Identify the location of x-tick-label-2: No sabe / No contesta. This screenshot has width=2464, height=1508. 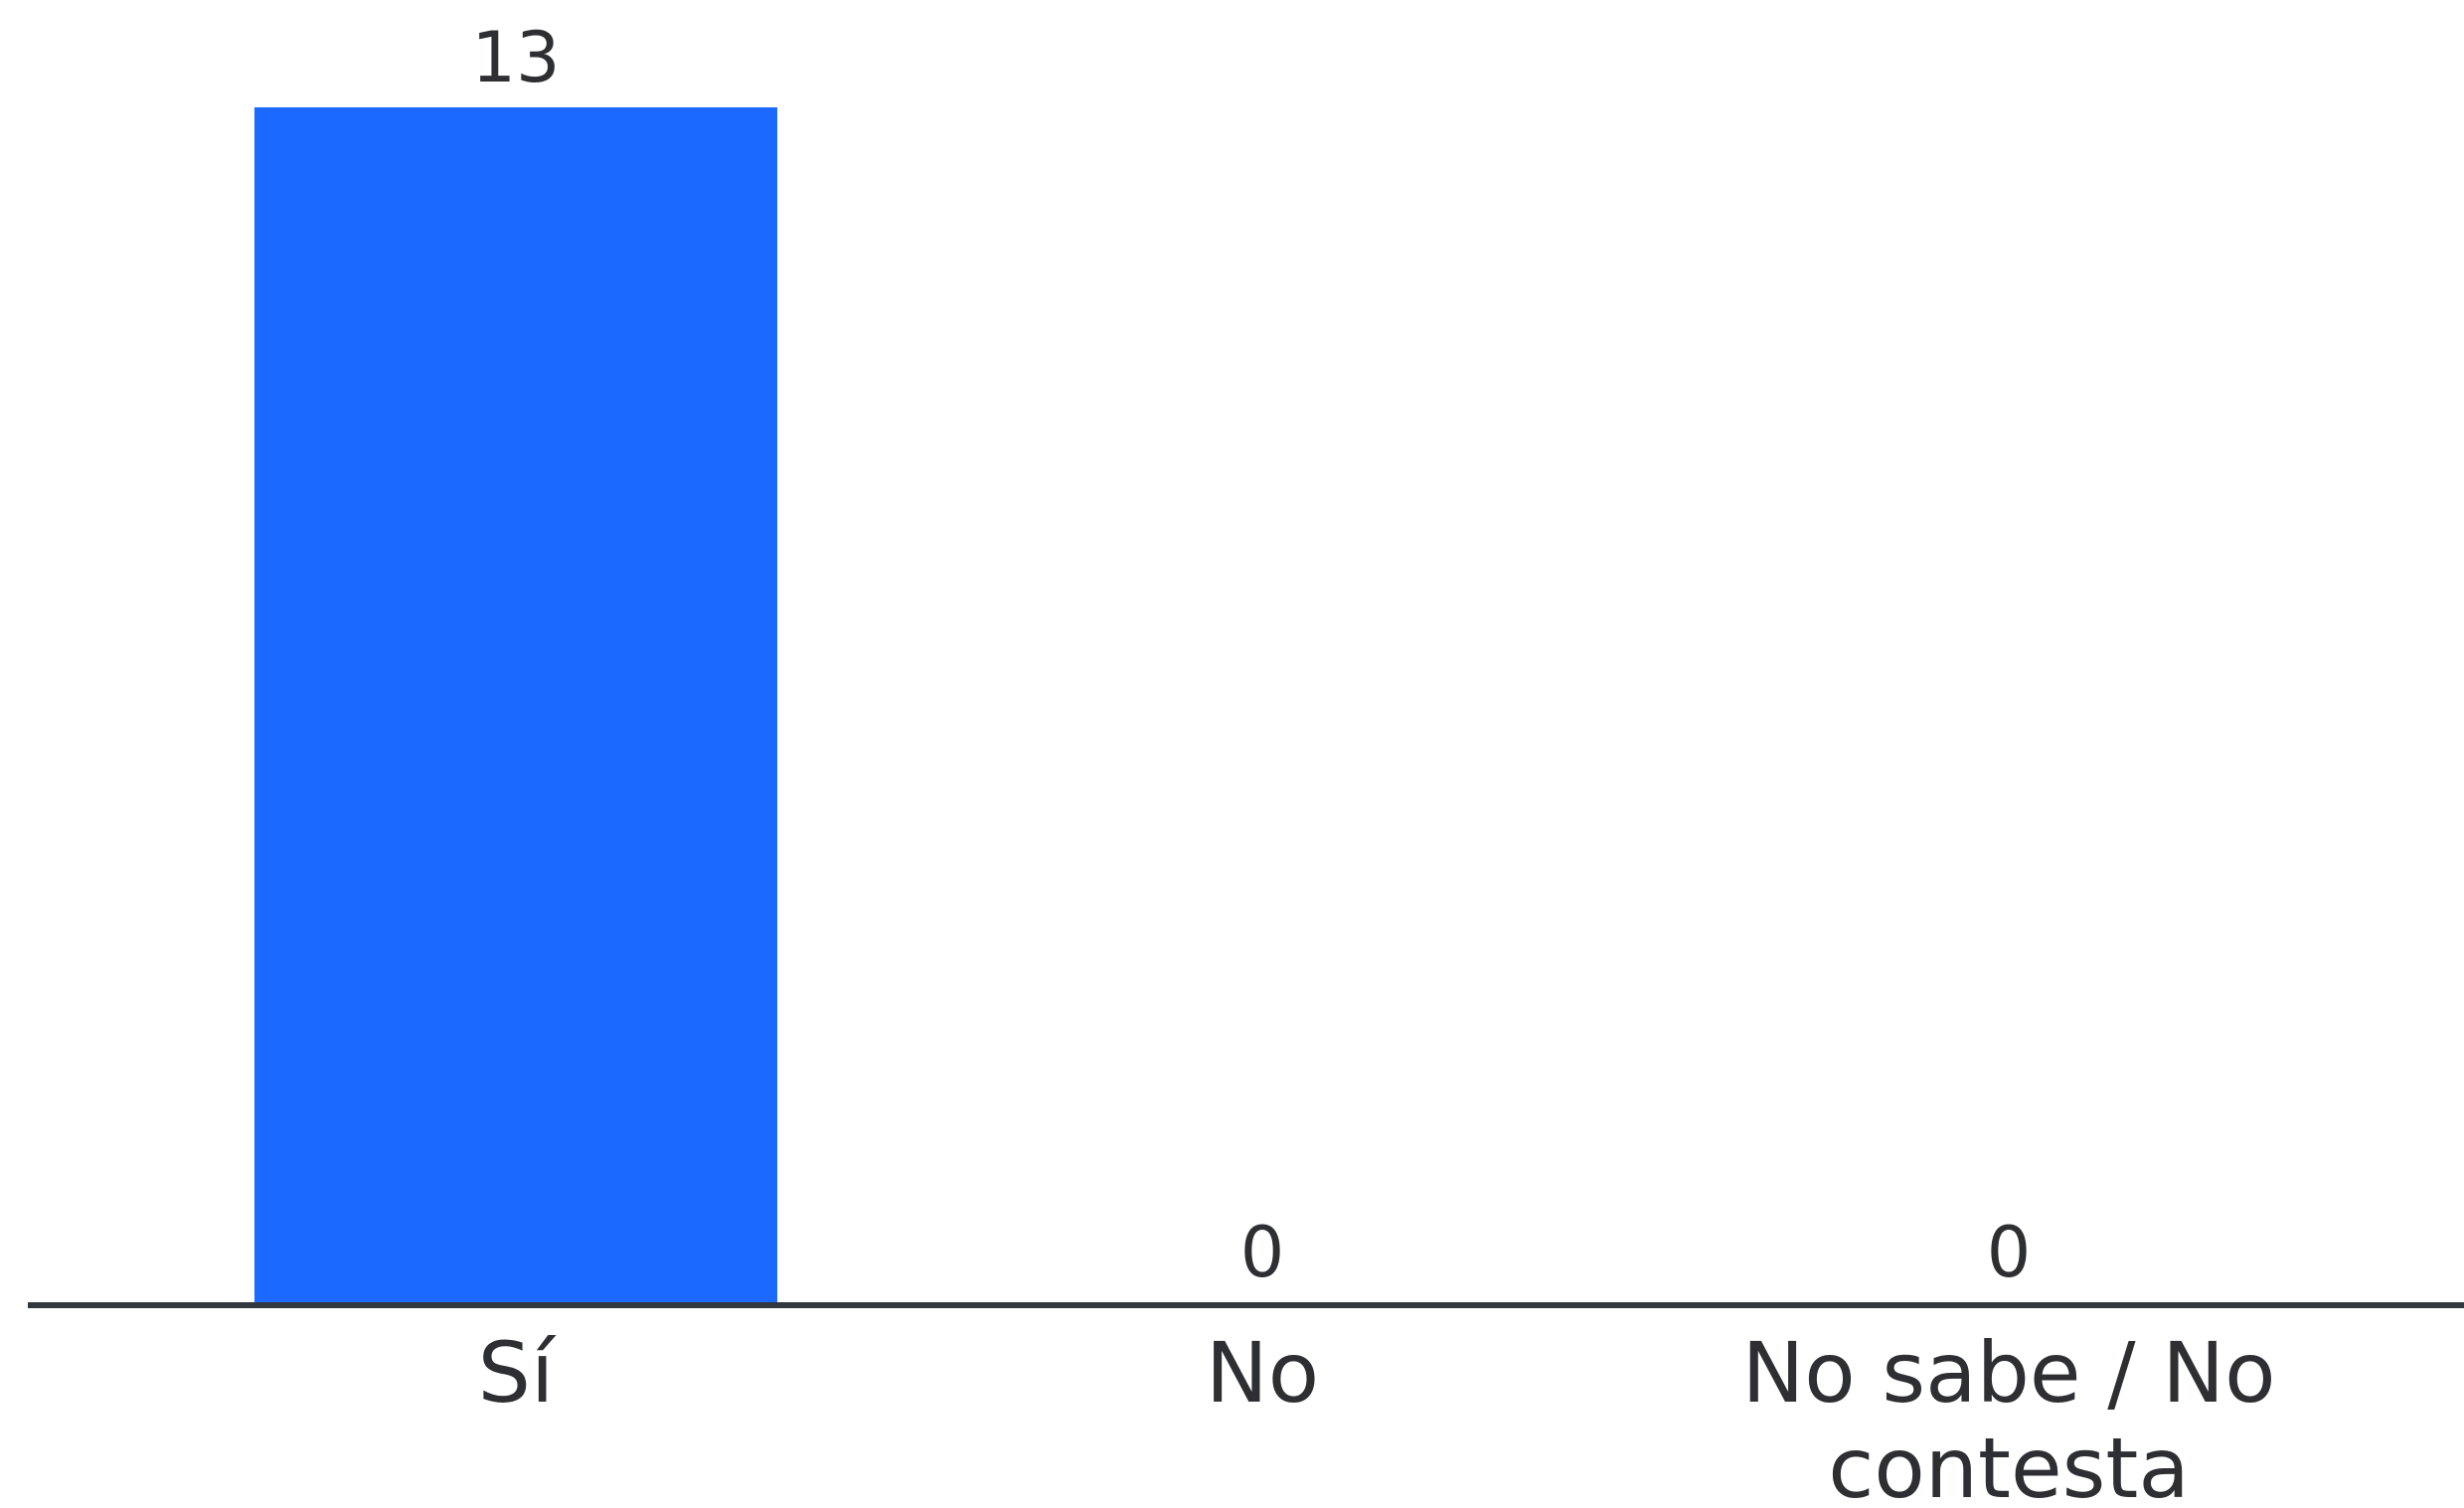
(2008, 1416).